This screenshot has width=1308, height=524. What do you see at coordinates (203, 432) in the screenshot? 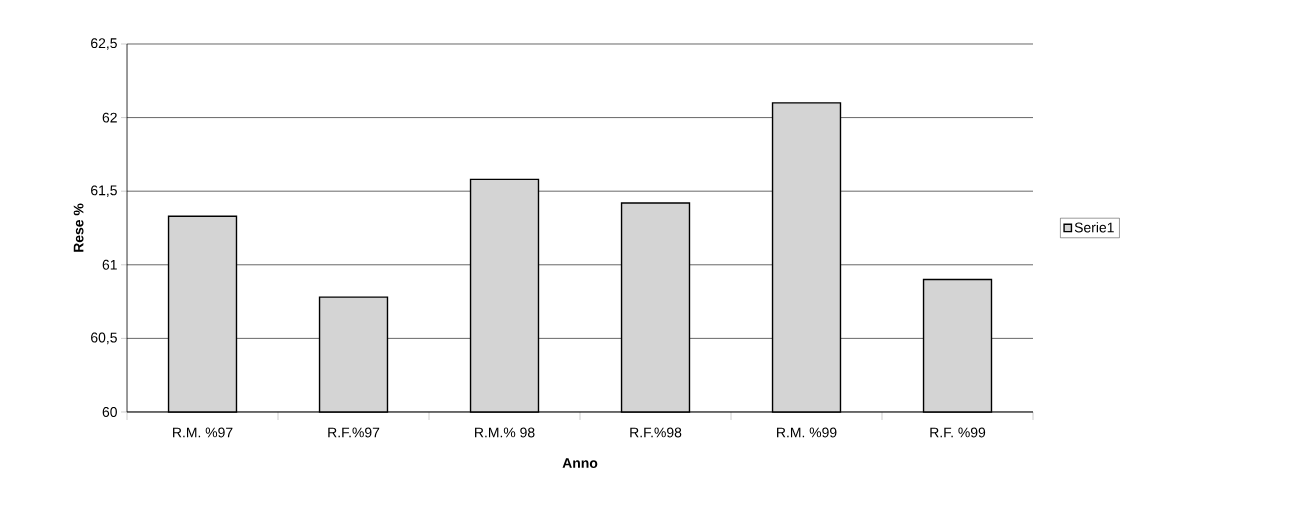
I see `x-tick-label: R.M. %97` at bounding box center [203, 432].